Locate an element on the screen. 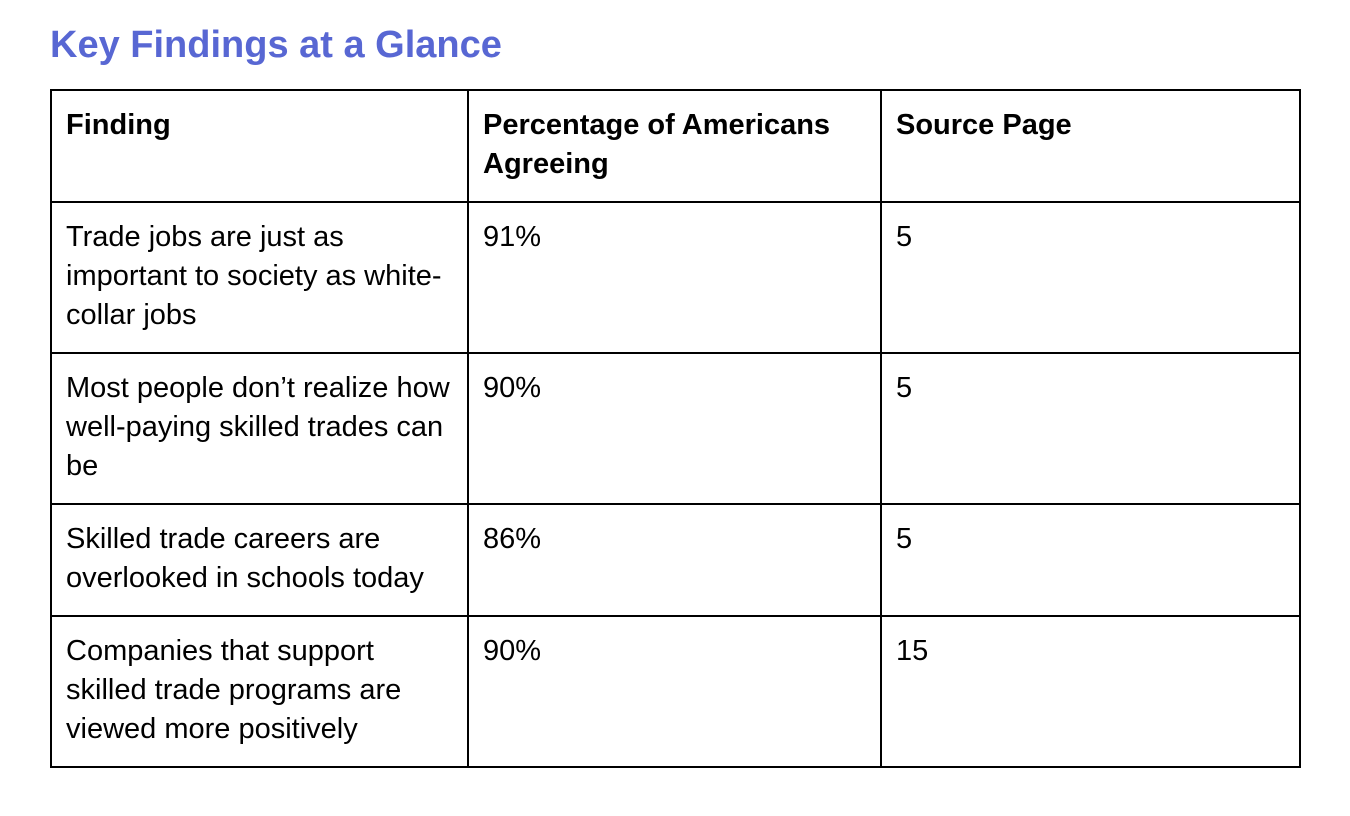 The height and width of the screenshot is (816, 1350). column-header-finding: Finding is located at coordinates (259, 146).